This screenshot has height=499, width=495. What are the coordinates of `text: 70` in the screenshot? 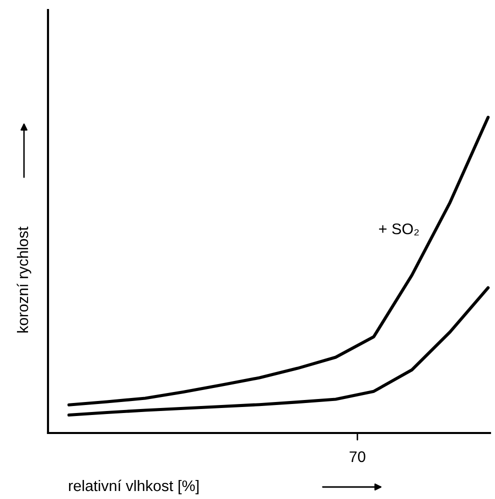 It's located at (358, 456).